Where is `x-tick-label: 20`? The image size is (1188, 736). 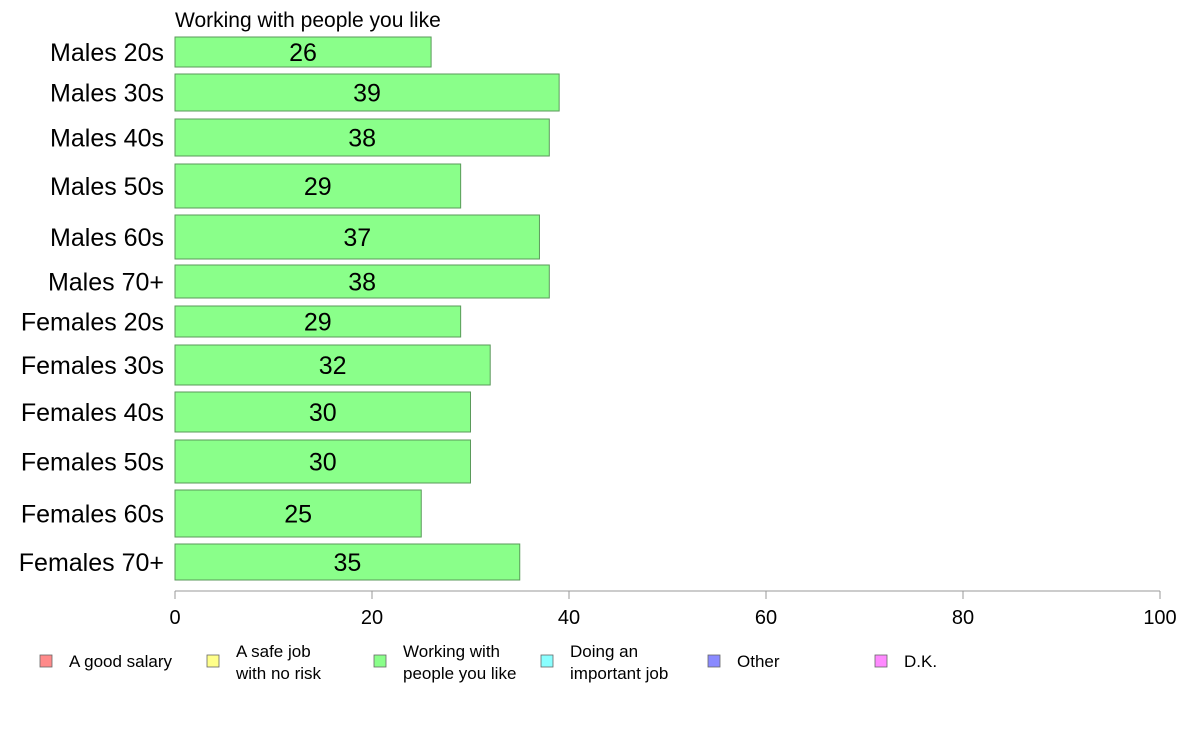 x-tick-label: 20 is located at coordinates (372, 618).